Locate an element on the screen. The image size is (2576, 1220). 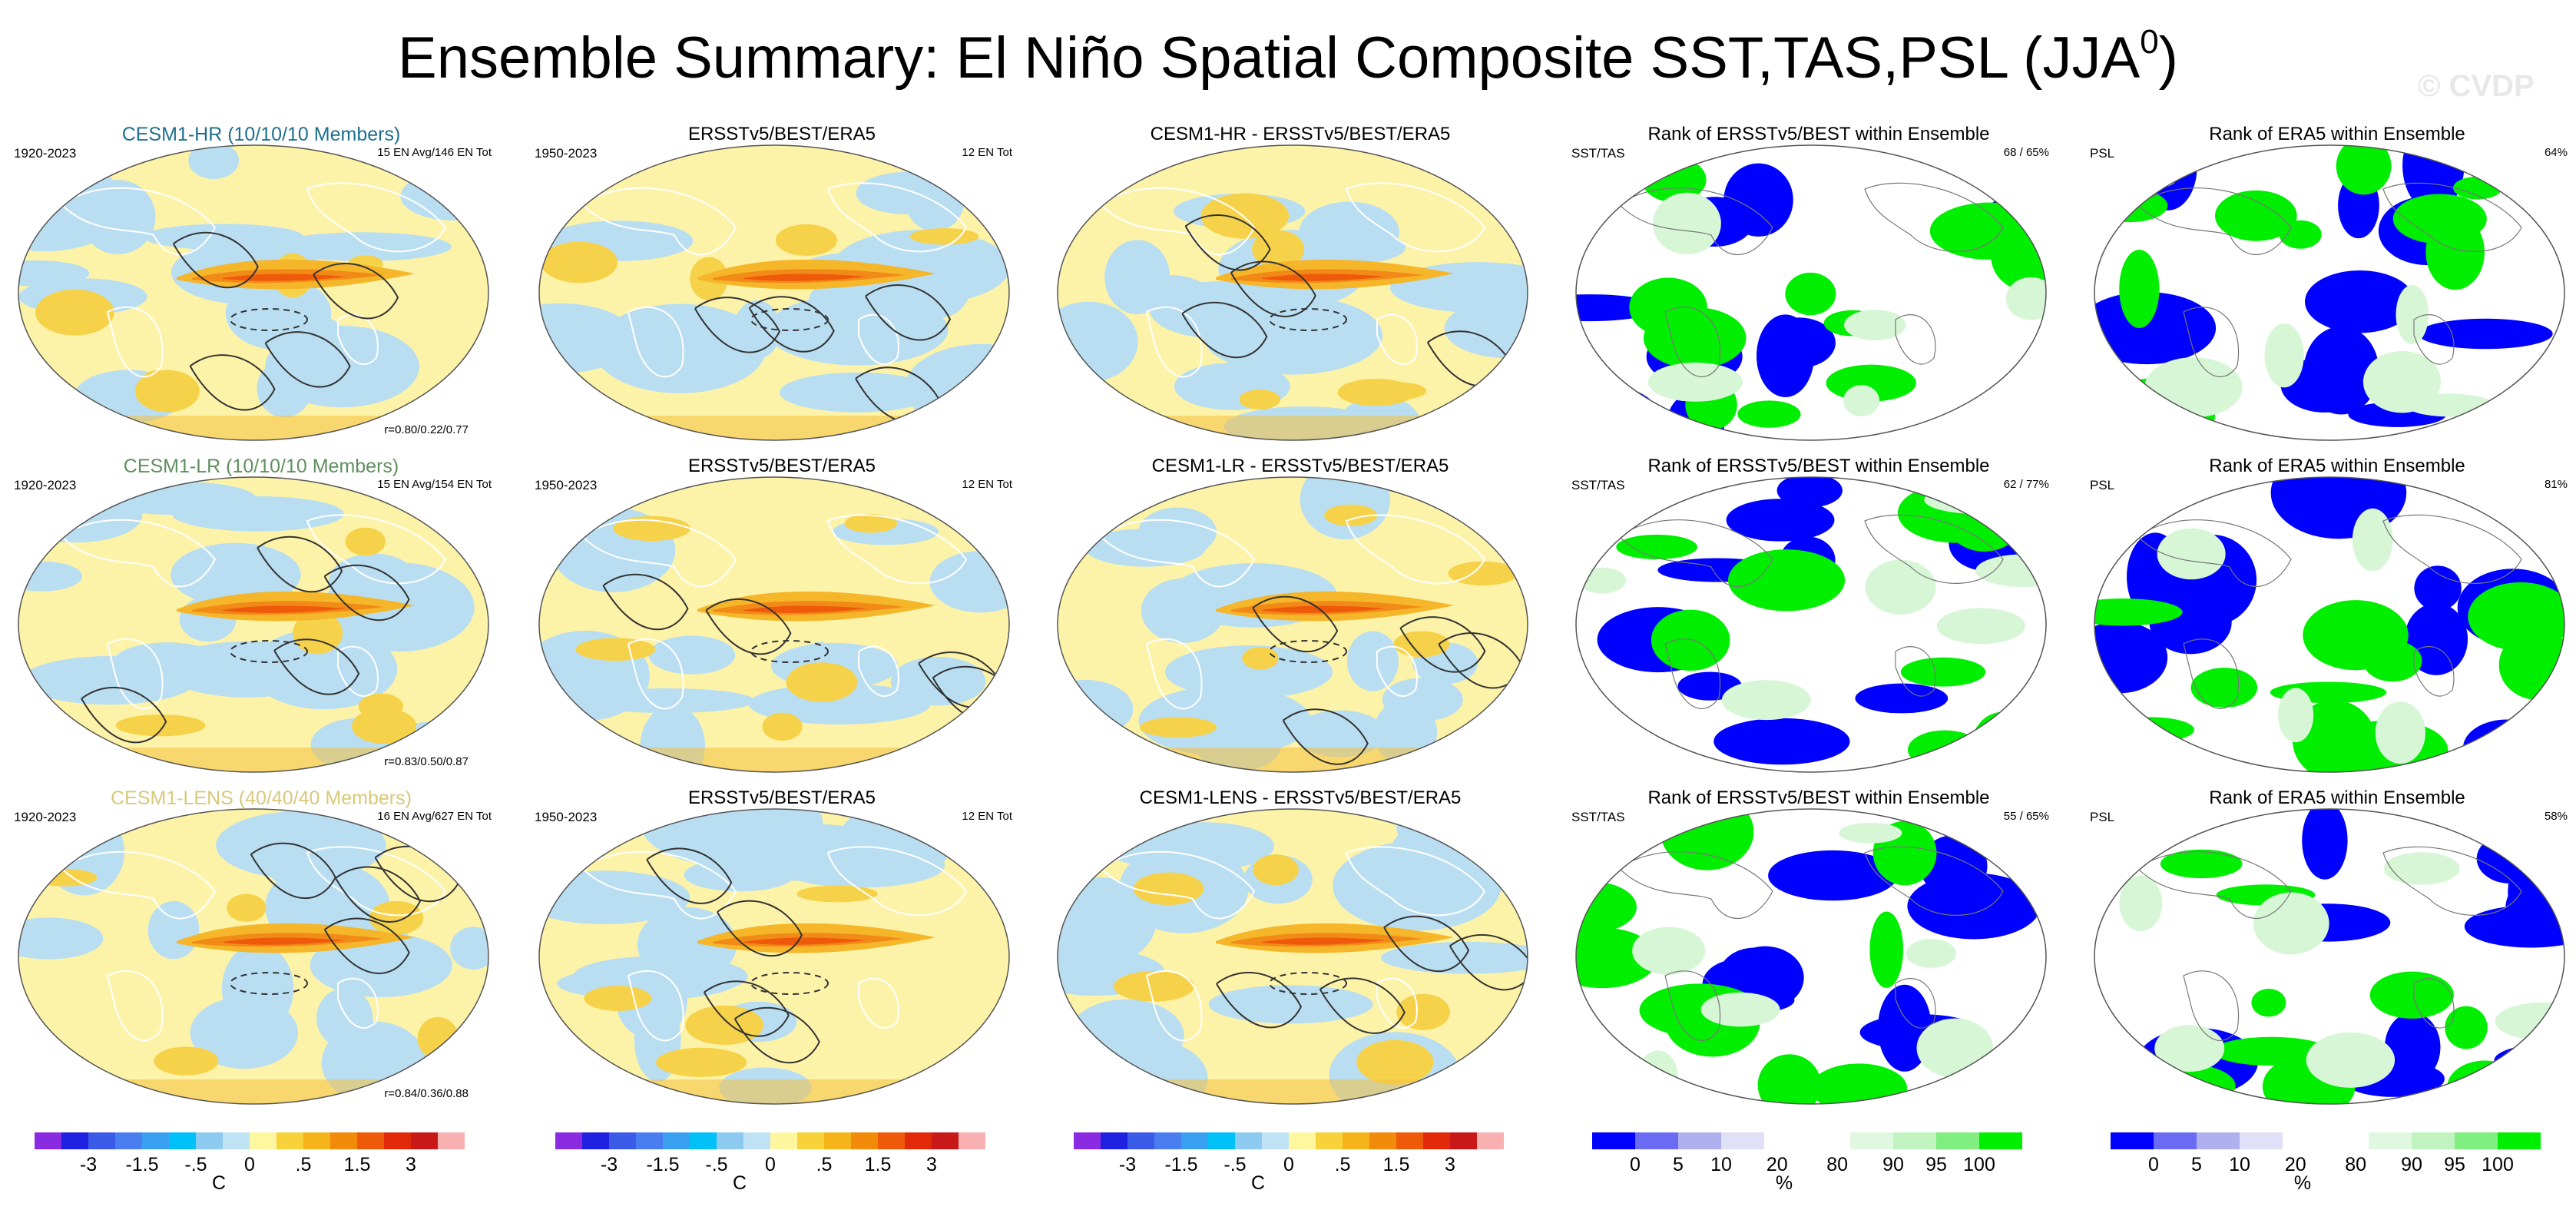
colorbar-rank-1: 0 5 10 20 80 90 95 100% is located at coordinates (1807, 1163).